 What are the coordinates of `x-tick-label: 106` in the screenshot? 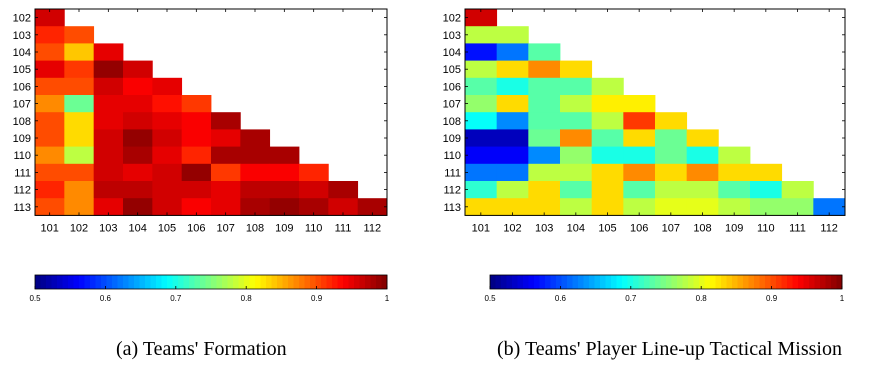 It's located at (639, 228).